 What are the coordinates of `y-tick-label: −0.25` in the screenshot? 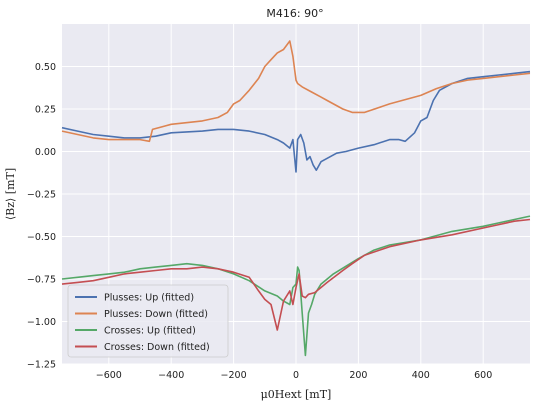 It's located at (41, 195).